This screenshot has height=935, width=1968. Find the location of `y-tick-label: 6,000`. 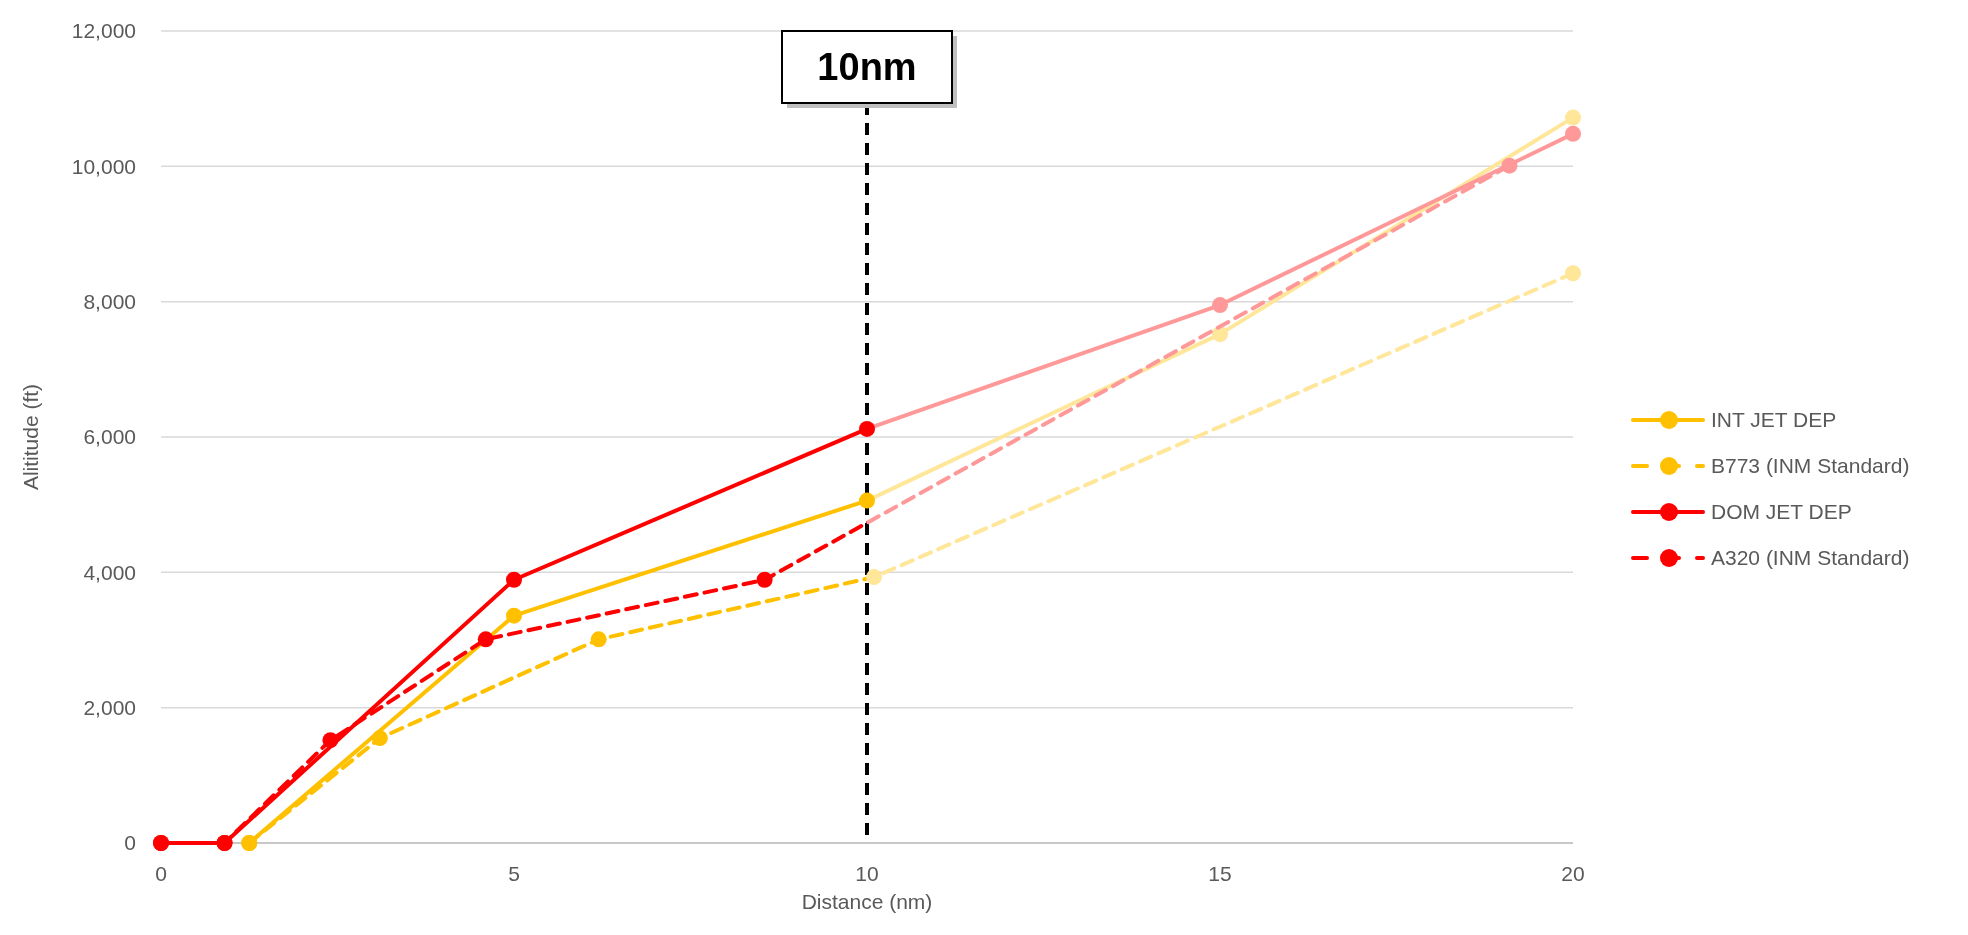

y-tick-label: 6,000 is located at coordinates (109, 437).